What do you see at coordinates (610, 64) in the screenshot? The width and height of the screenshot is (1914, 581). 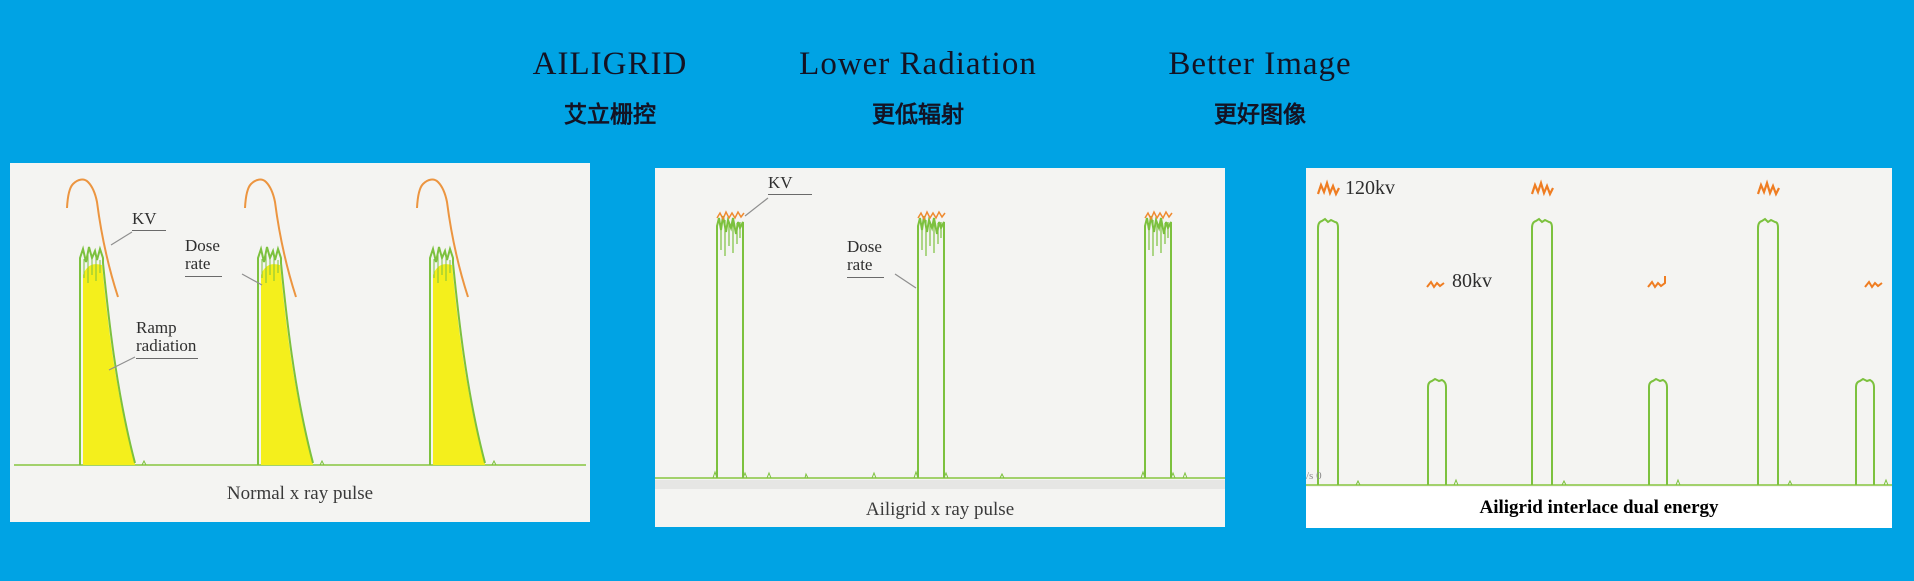 I see `header-title-ailigrid: AILIGRID` at bounding box center [610, 64].